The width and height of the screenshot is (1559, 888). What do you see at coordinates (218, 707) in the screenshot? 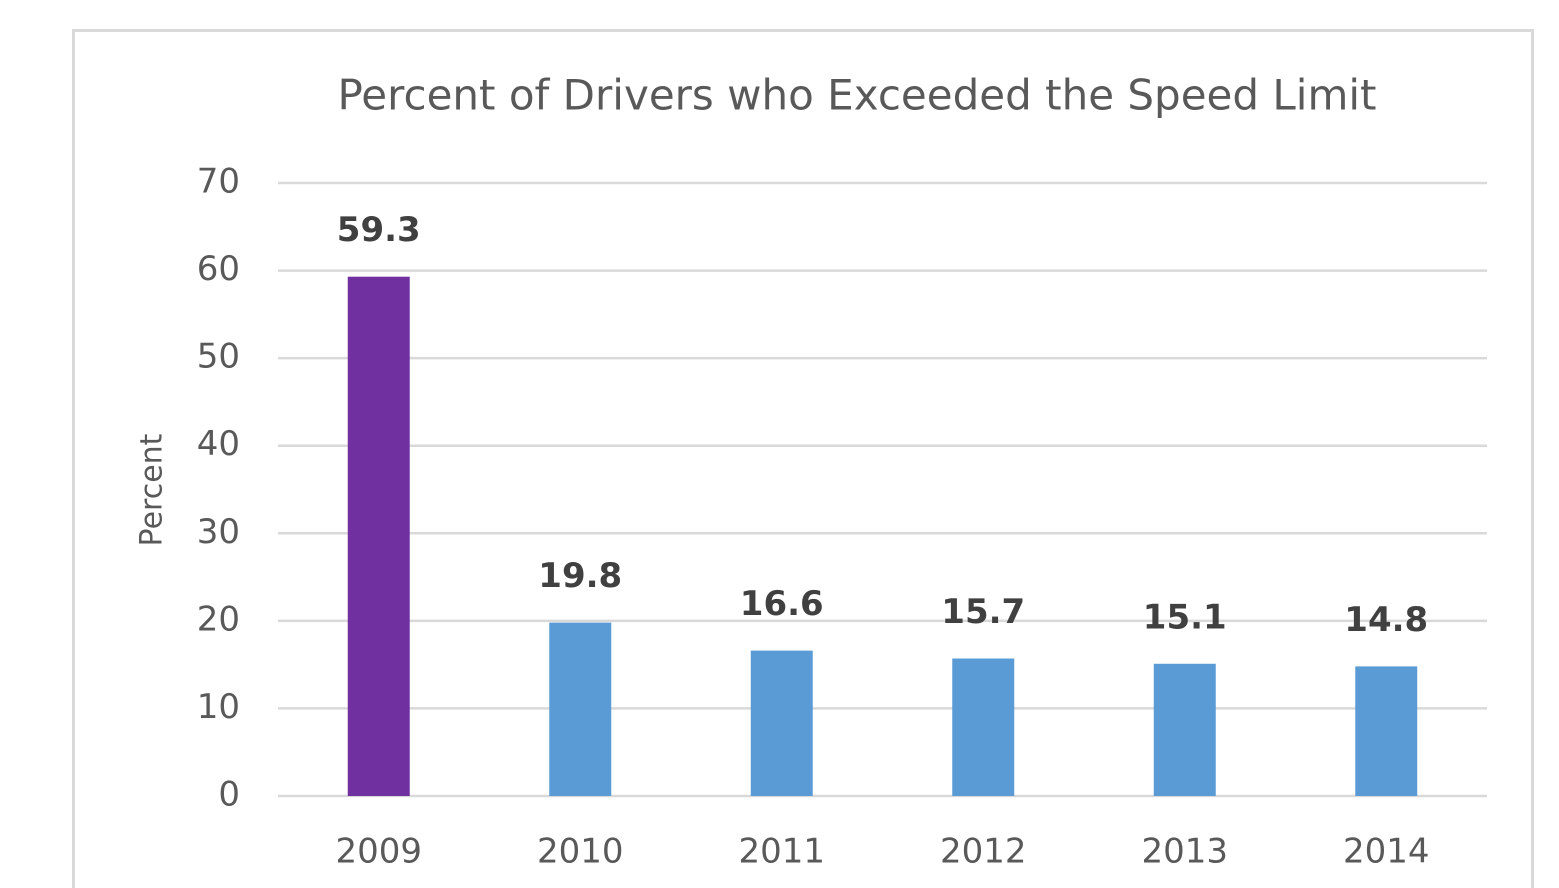
I see `y-tick-label: 10` at bounding box center [218, 707].